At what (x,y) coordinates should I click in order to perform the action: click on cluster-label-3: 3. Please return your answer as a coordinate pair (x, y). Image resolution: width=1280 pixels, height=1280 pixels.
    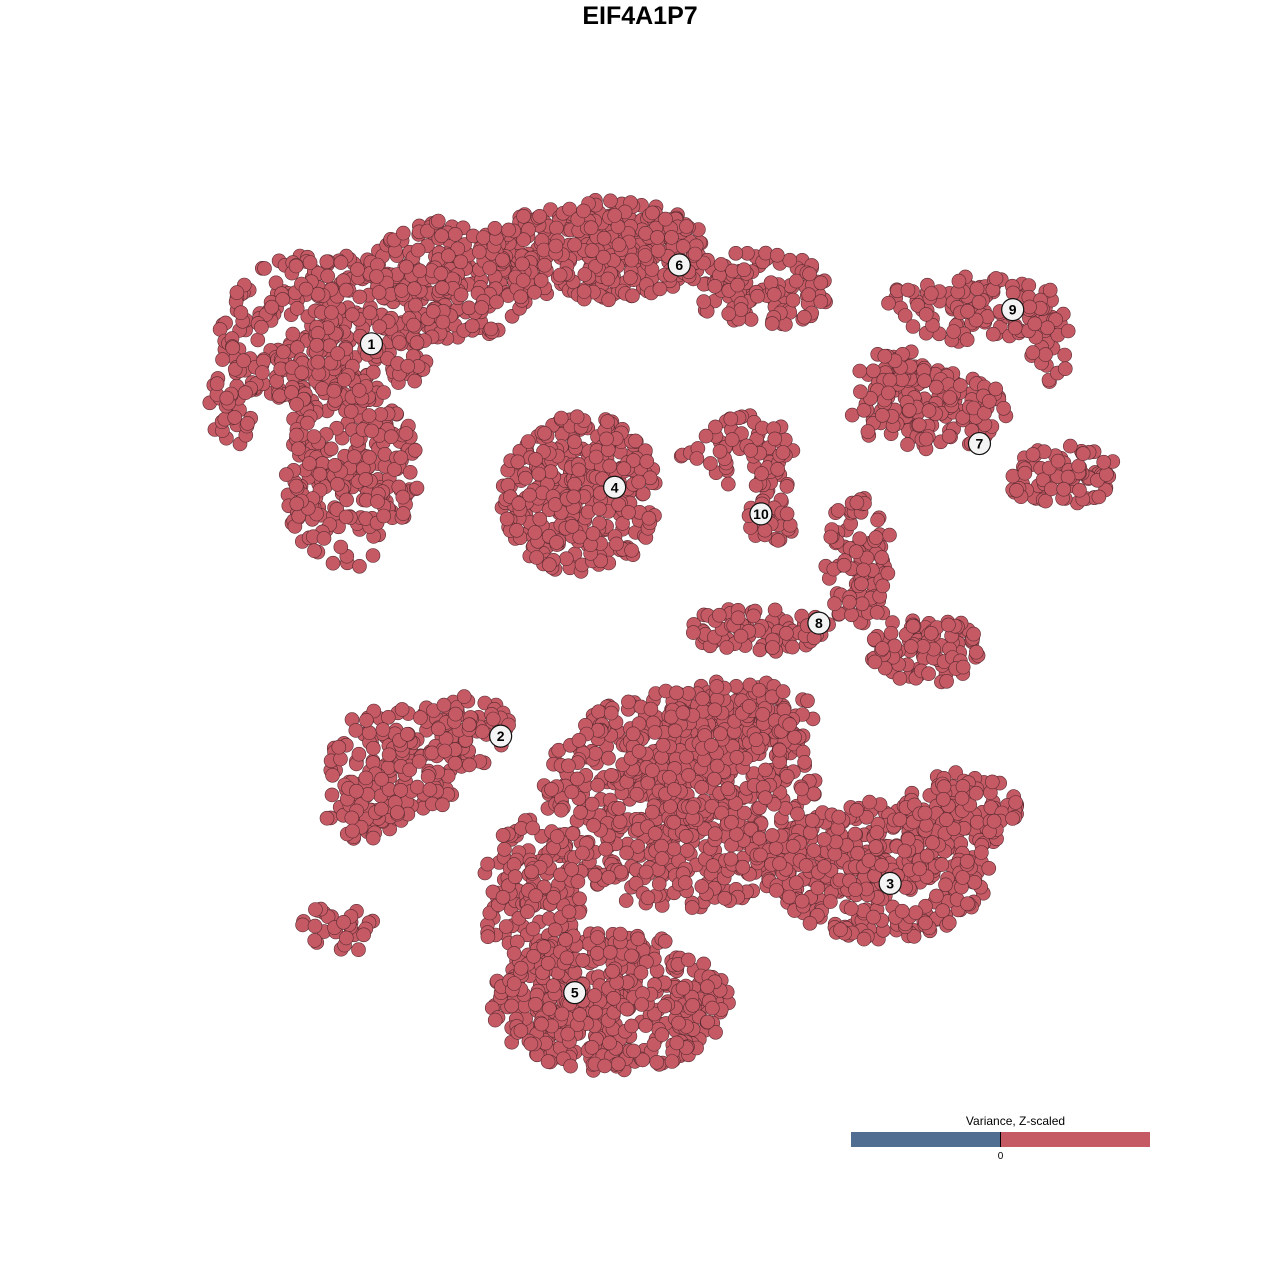
    Looking at the image, I should click on (890, 883).